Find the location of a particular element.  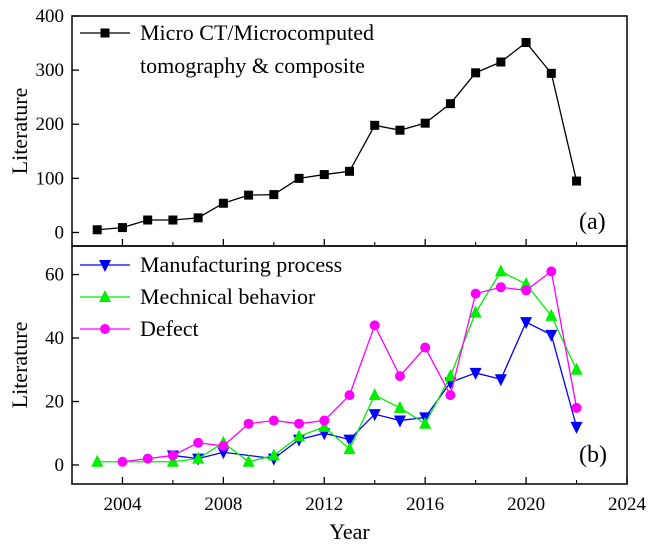

x-axis-title: Year is located at coordinates (349, 531).